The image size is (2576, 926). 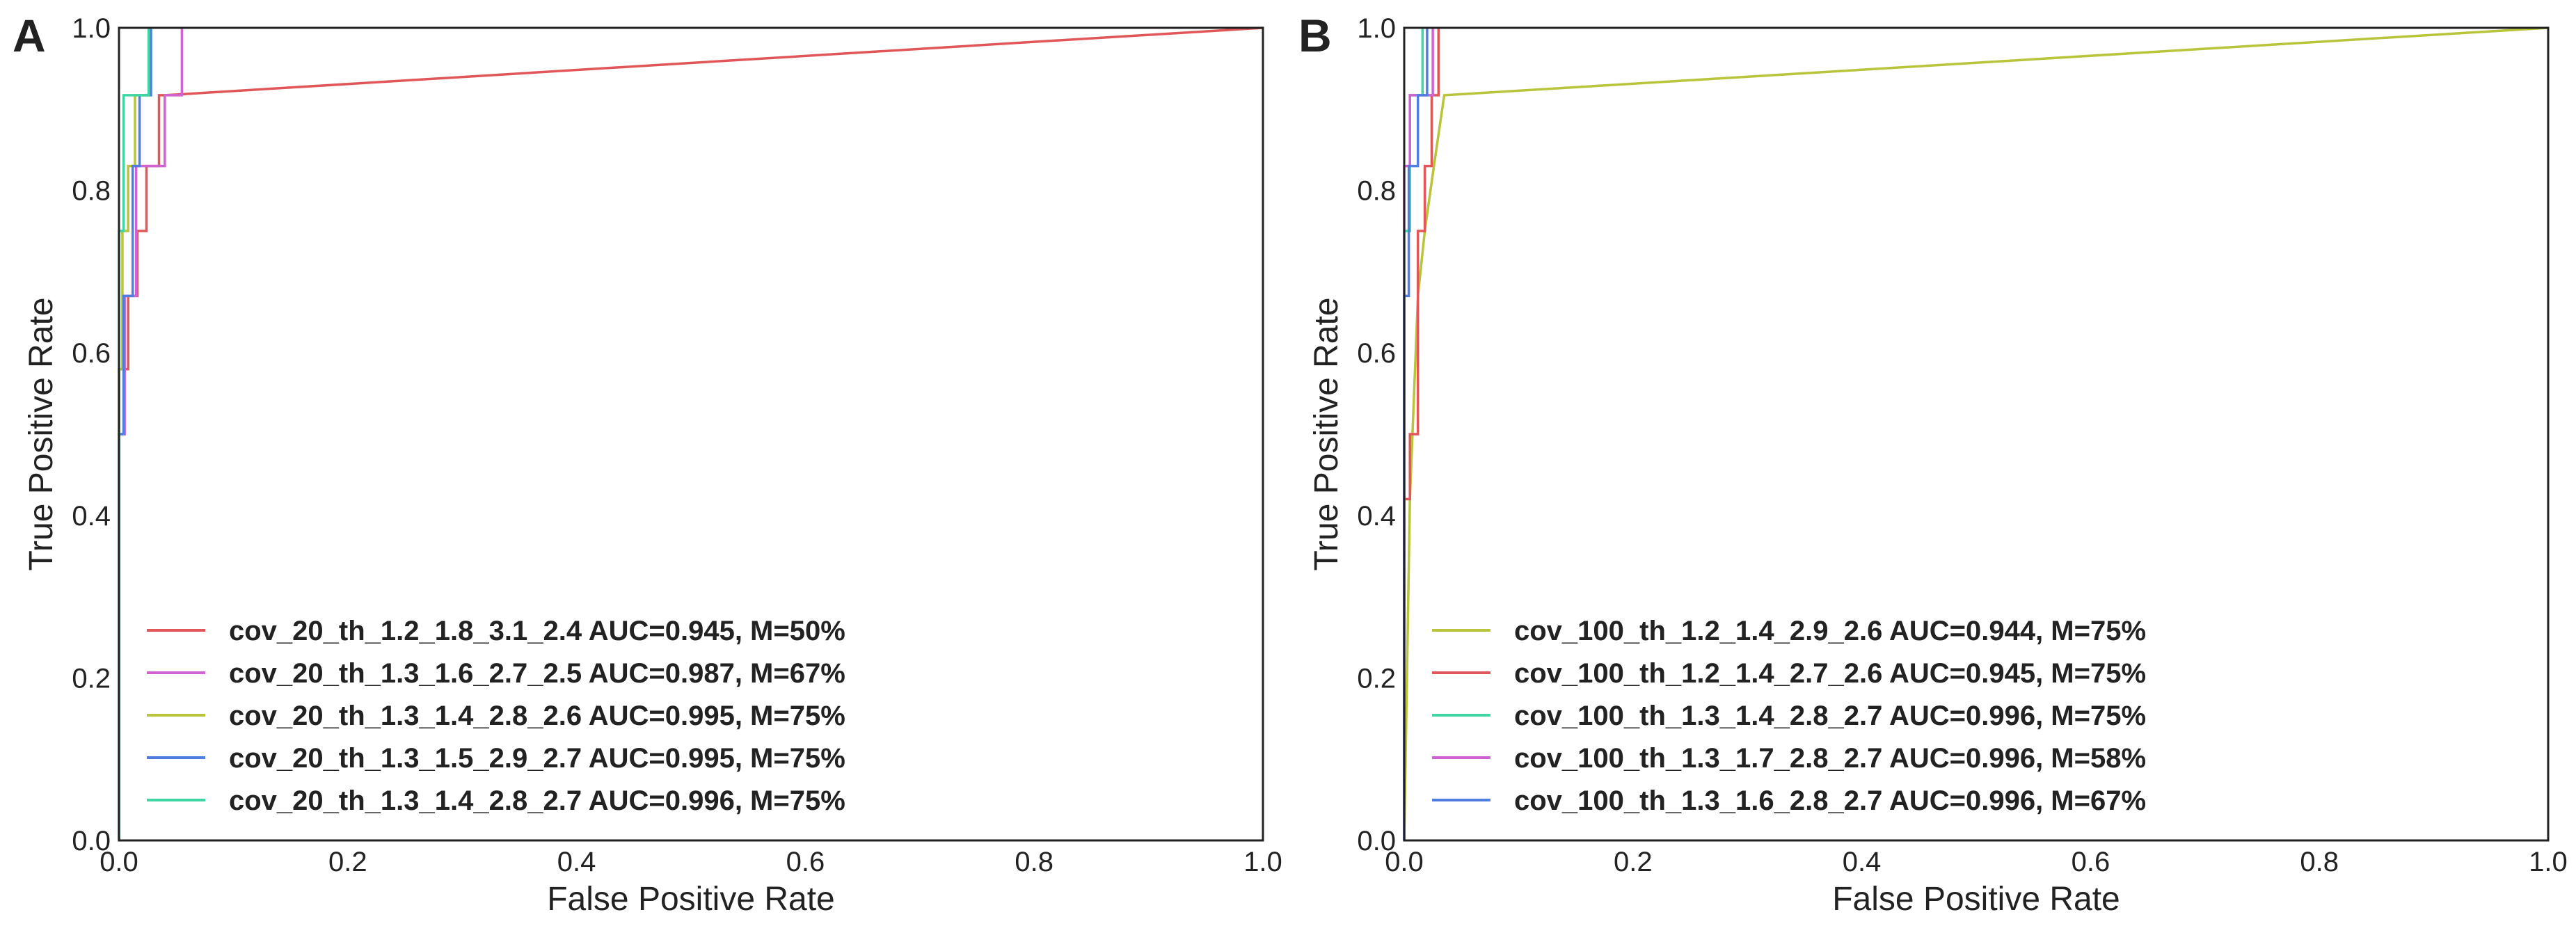 What do you see at coordinates (1376, 516) in the screenshot?
I see `panel-b-y-tick-label: 0.4` at bounding box center [1376, 516].